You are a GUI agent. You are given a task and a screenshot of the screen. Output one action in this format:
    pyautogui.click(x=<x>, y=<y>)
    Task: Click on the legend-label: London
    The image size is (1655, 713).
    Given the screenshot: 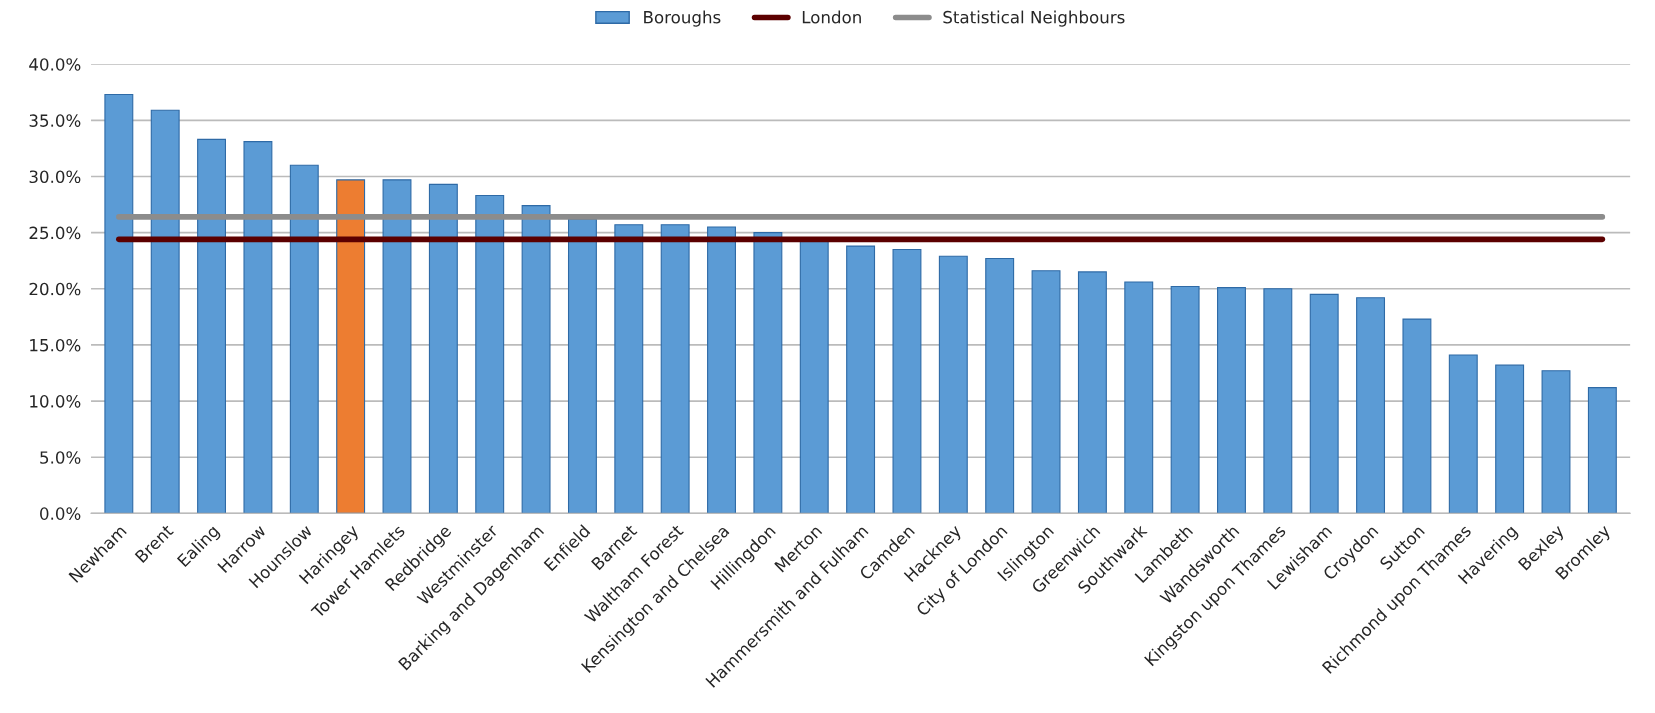 What is the action you would take?
    pyautogui.click(x=831, y=17)
    